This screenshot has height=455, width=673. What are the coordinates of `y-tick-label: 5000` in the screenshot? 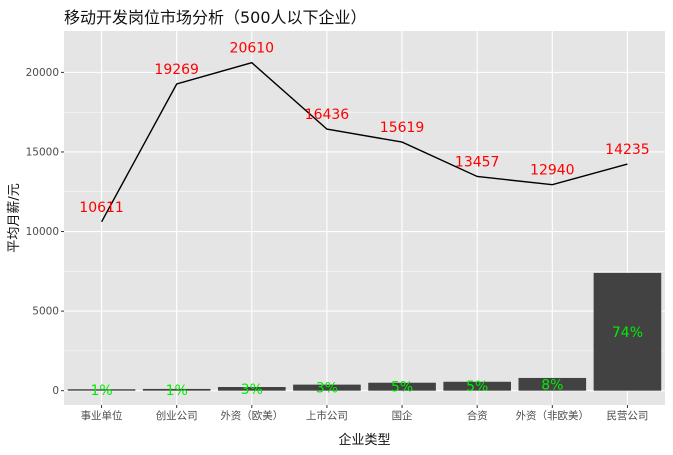 It's located at (45, 312).